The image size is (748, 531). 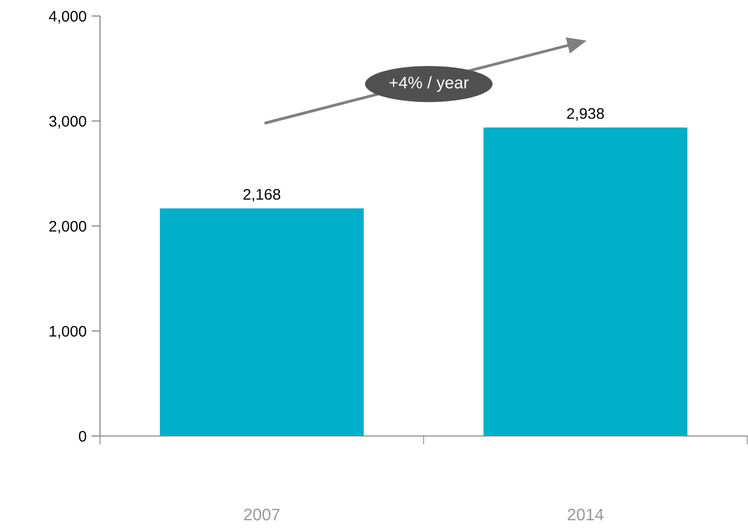 I want to click on y-tick-label: 1,000, so click(x=68, y=332).